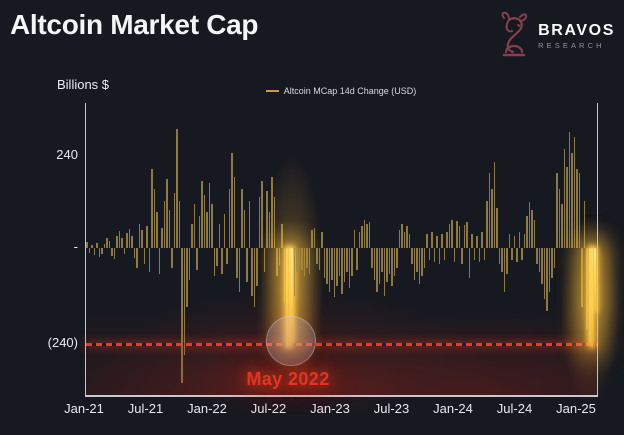 The width and height of the screenshot is (624, 435). What do you see at coordinates (84, 408) in the screenshot?
I see `x-tick-label: Jan-21` at bounding box center [84, 408].